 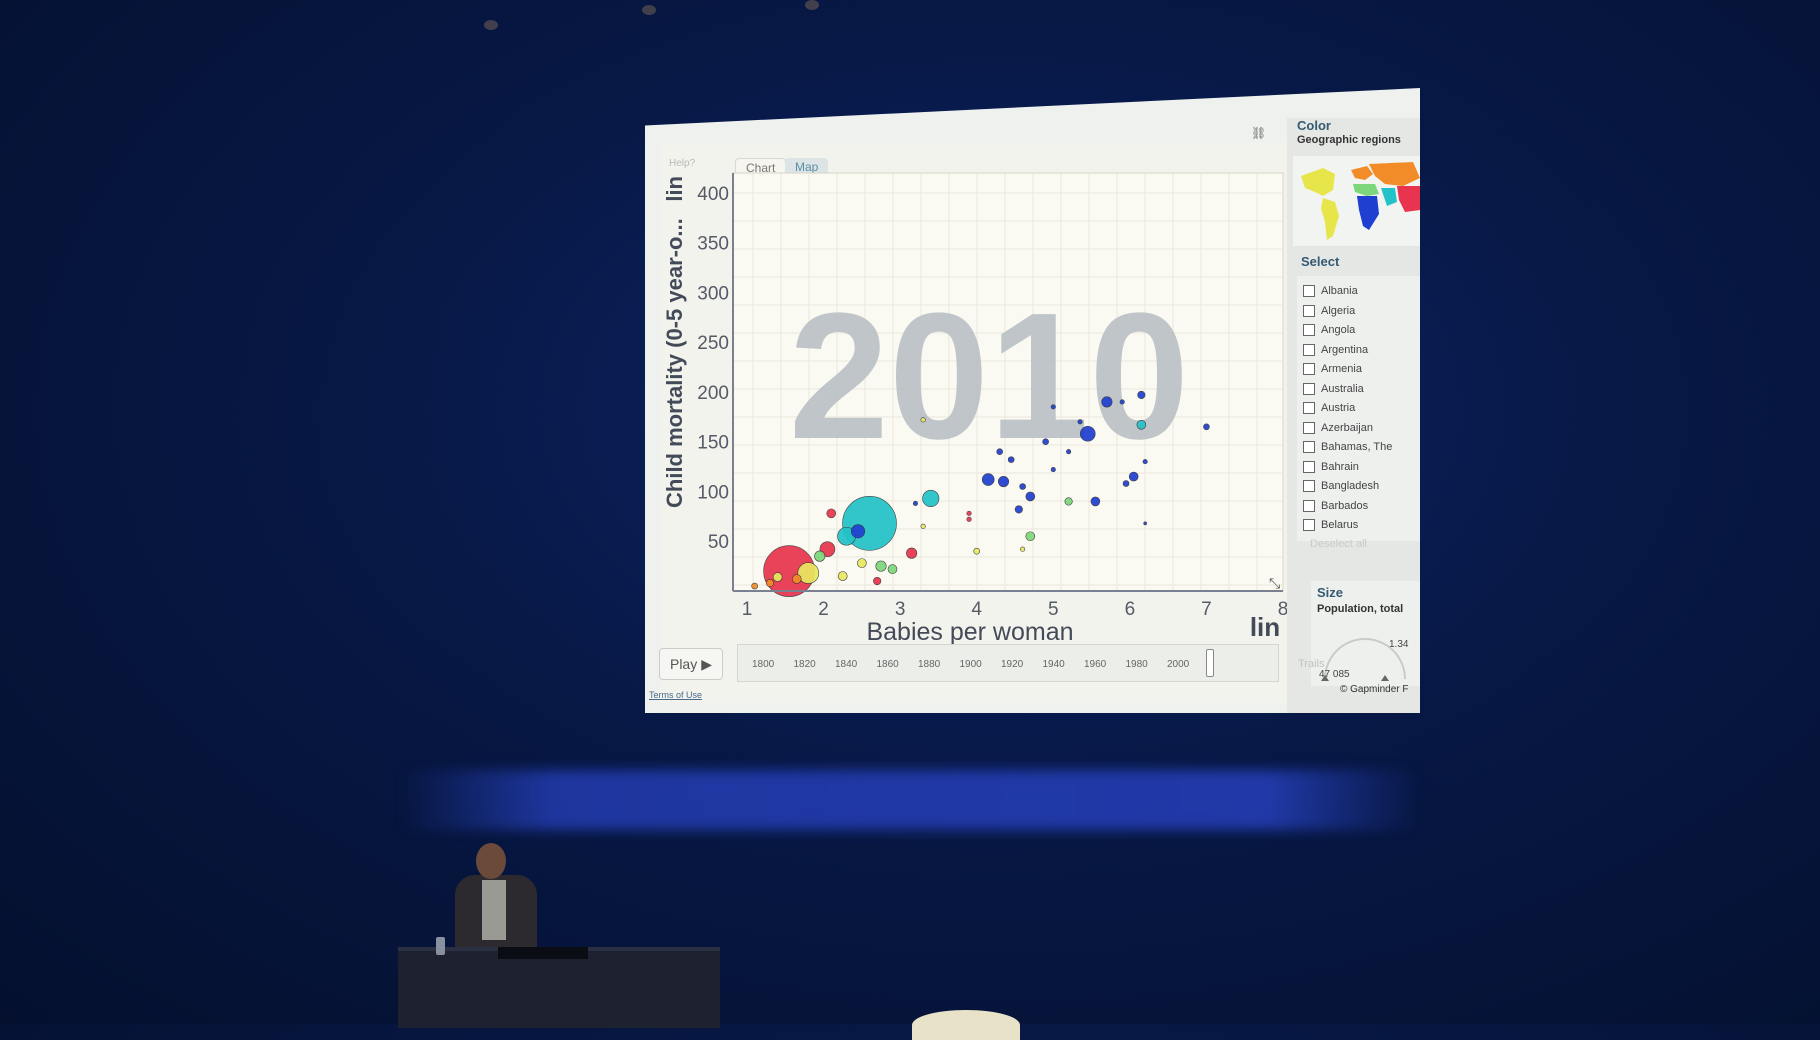 What do you see at coordinates (1332, 369) in the screenshot?
I see `country-checkbox-row: Armenia` at bounding box center [1332, 369].